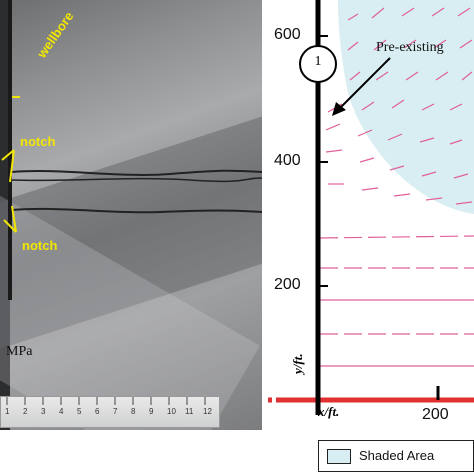 The height and width of the screenshot is (474, 474). What do you see at coordinates (97, 411) in the screenshot?
I see `ruler-number: 6` at bounding box center [97, 411].